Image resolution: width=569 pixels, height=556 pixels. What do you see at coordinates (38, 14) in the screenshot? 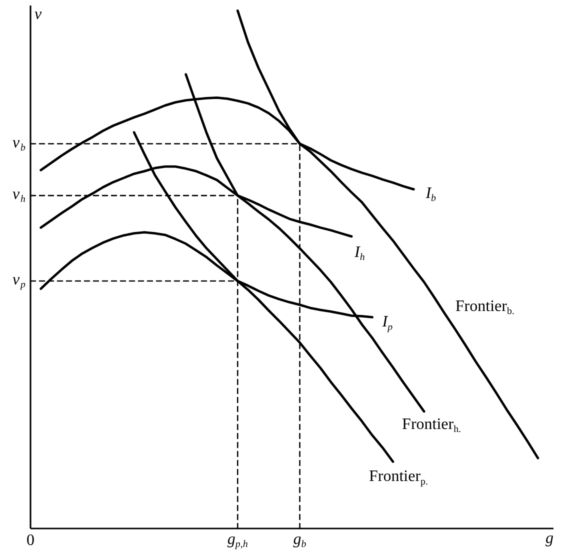
I see `y-axis-title: v` at bounding box center [38, 14].